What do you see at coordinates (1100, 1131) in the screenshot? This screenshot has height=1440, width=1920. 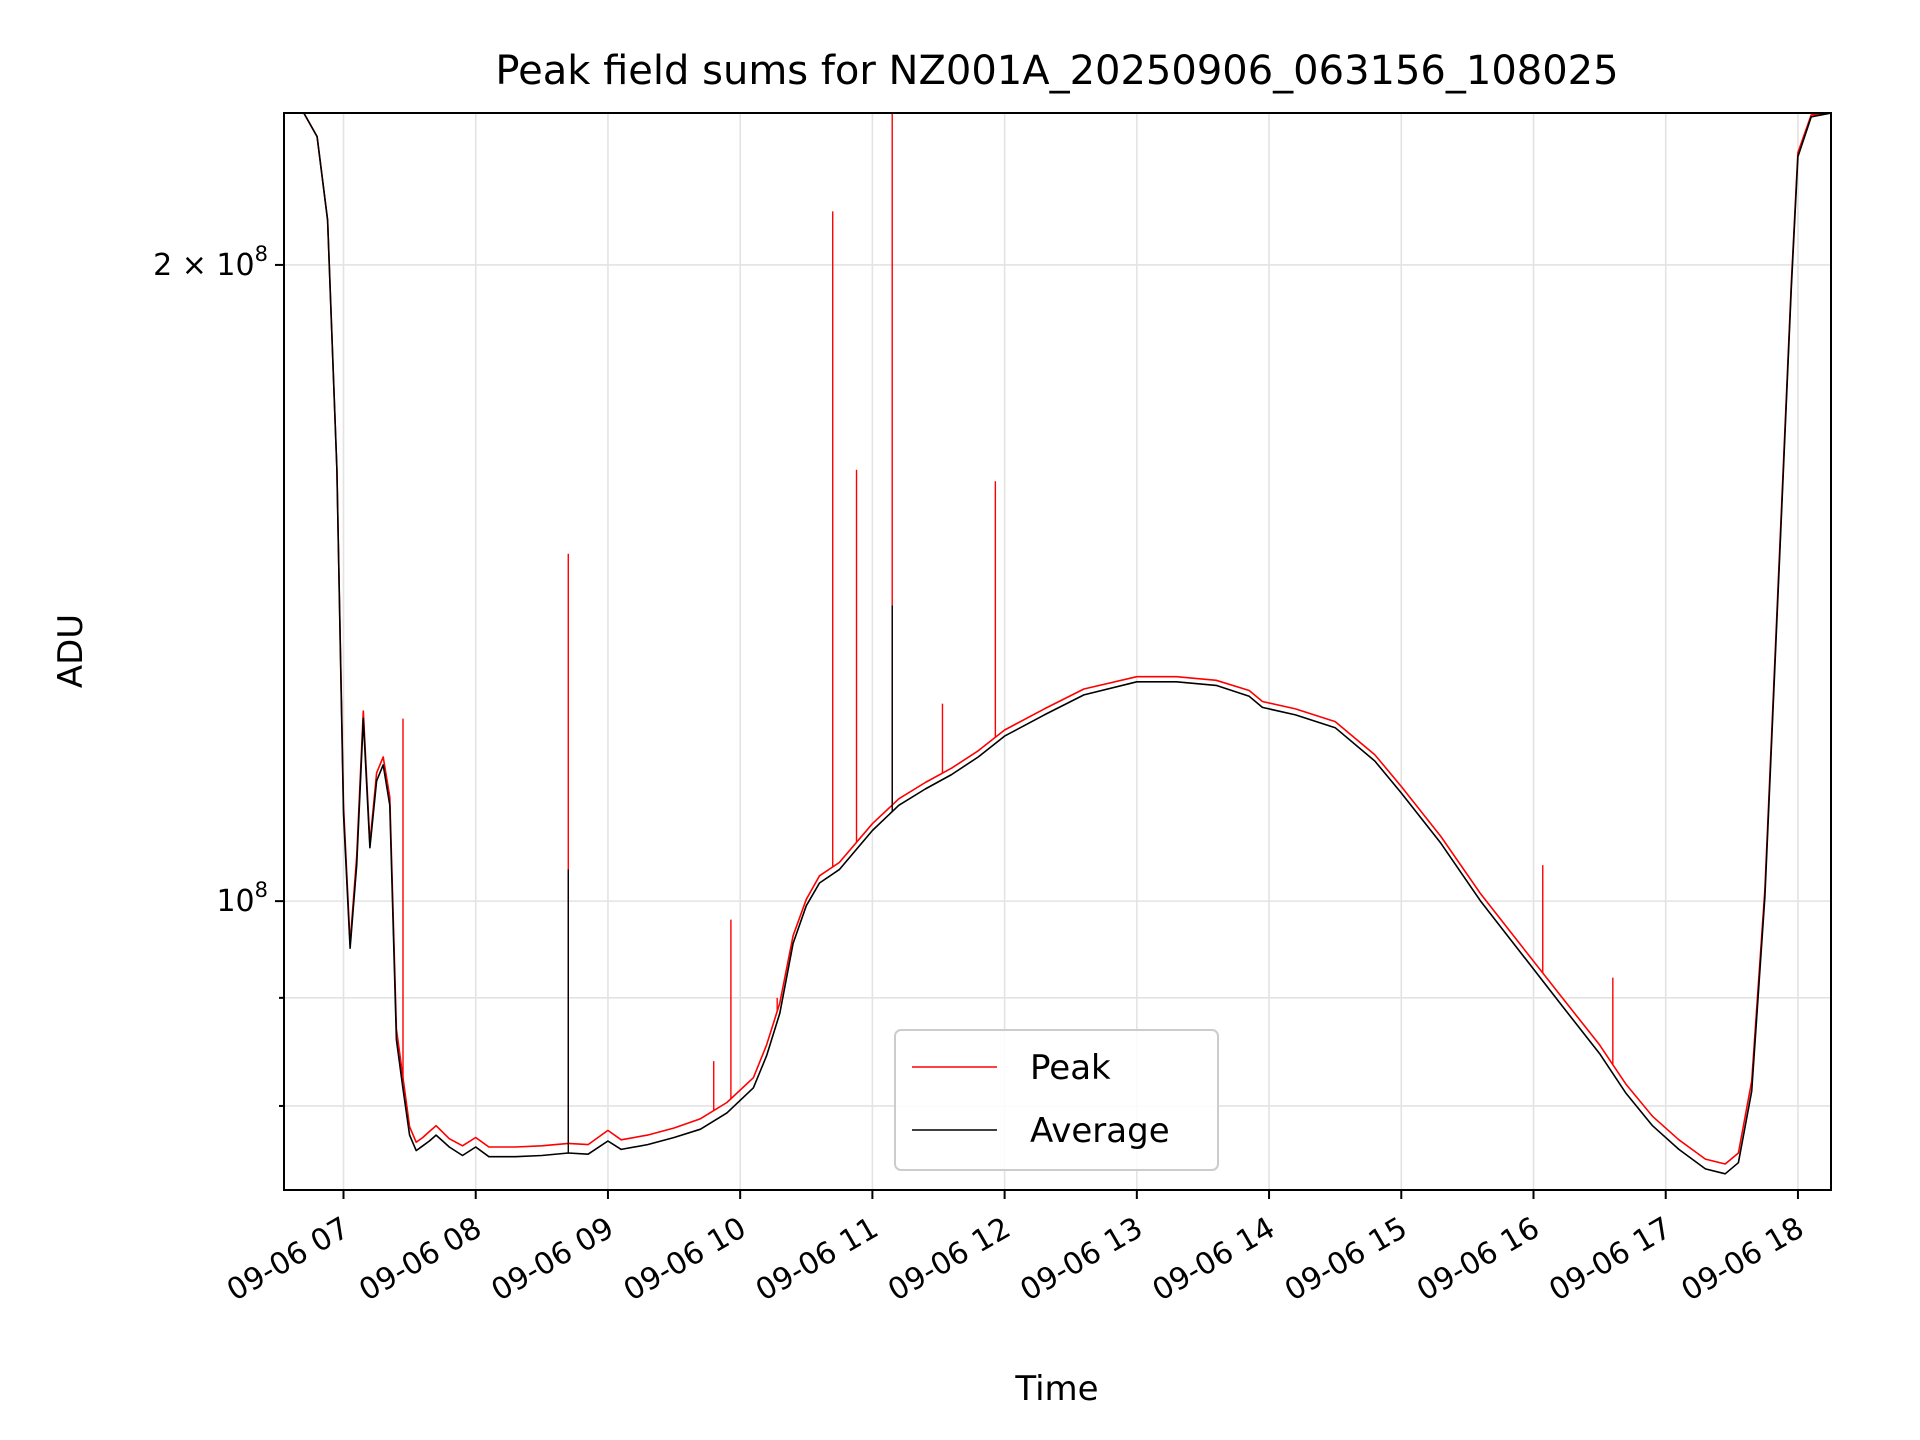 I see `legend-label-average: Average` at bounding box center [1100, 1131].